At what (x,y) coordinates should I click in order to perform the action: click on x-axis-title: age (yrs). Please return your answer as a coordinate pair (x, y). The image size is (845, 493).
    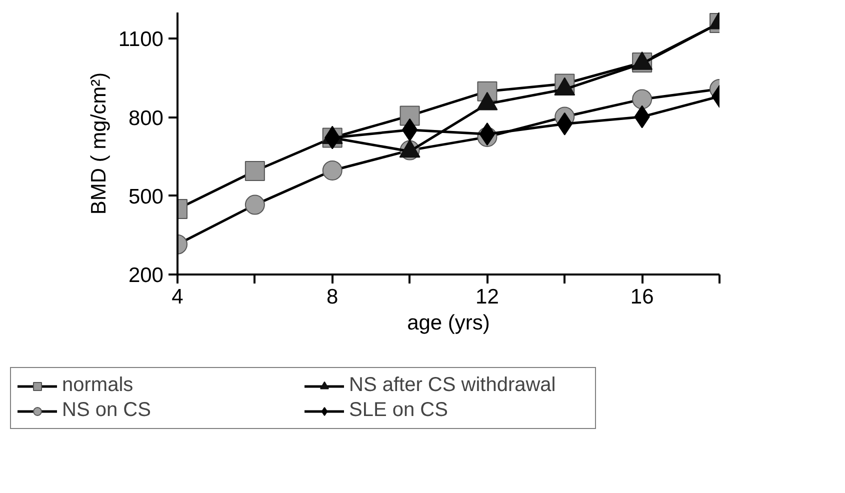
    Looking at the image, I should click on (448, 323).